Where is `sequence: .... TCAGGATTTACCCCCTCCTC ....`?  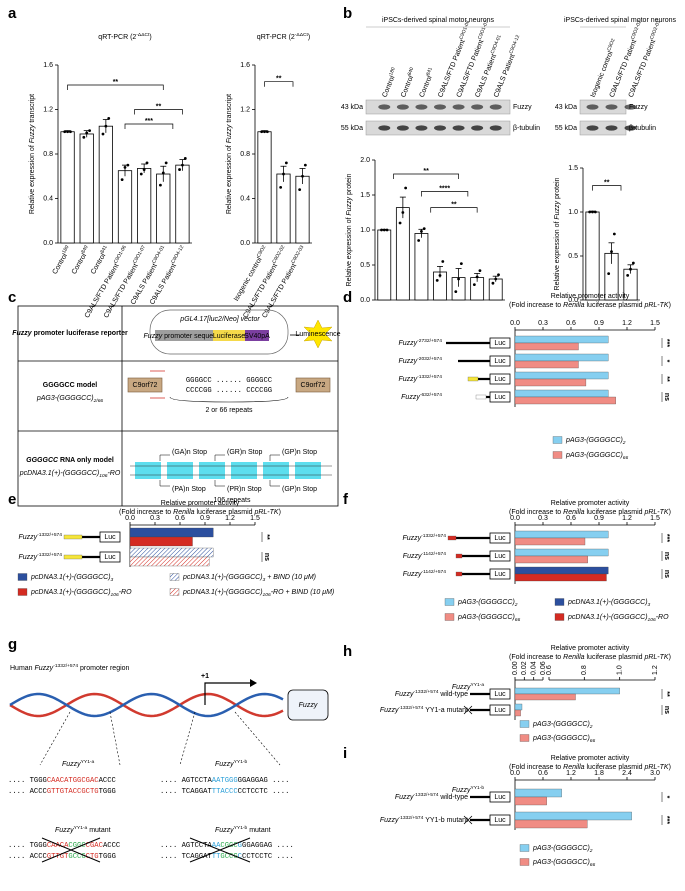 sequence: .... TCAGGATTTACCCCCTCCTC .... is located at coordinates (224, 792).